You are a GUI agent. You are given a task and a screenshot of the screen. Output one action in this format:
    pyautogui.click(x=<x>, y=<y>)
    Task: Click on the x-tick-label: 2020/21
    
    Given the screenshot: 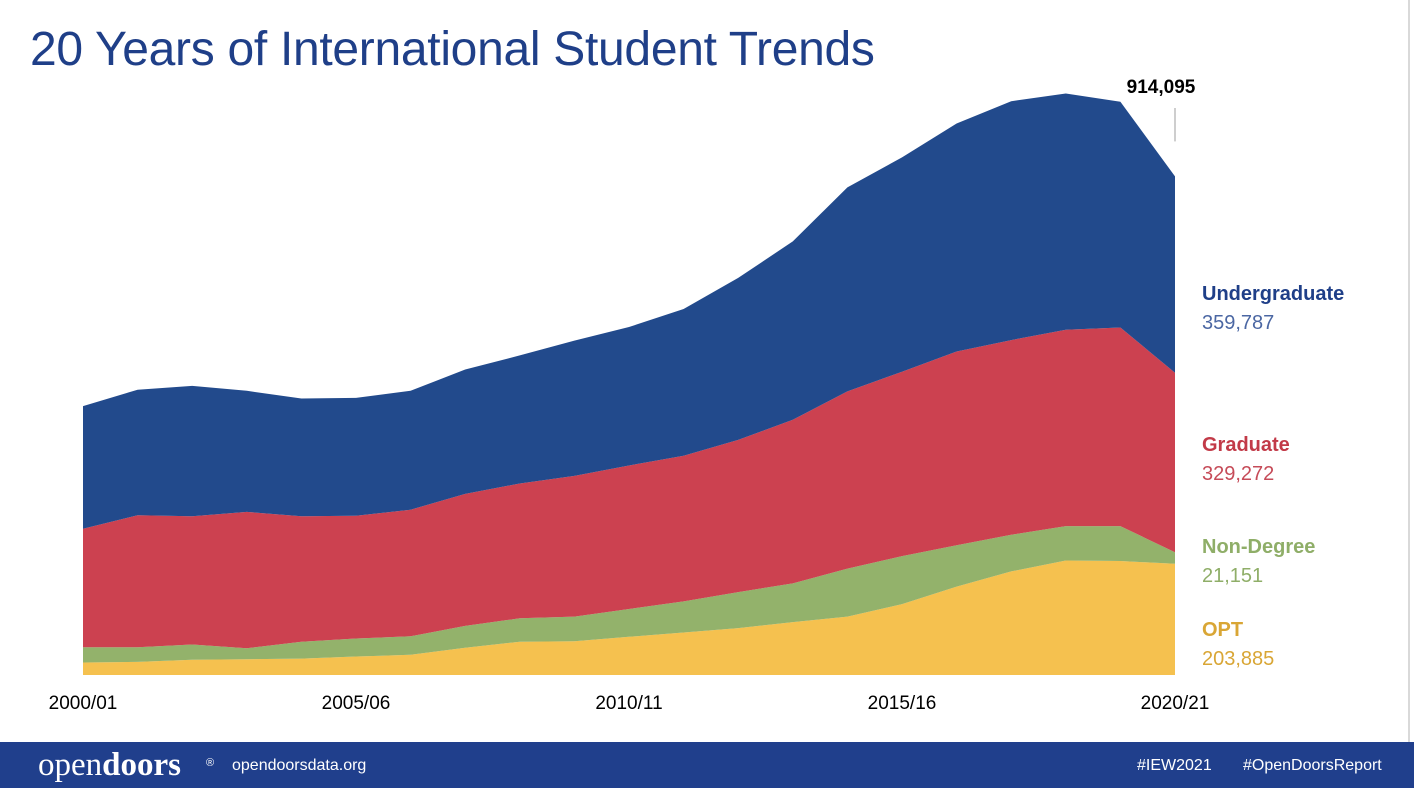 What is the action you would take?
    pyautogui.click(x=1175, y=703)
    